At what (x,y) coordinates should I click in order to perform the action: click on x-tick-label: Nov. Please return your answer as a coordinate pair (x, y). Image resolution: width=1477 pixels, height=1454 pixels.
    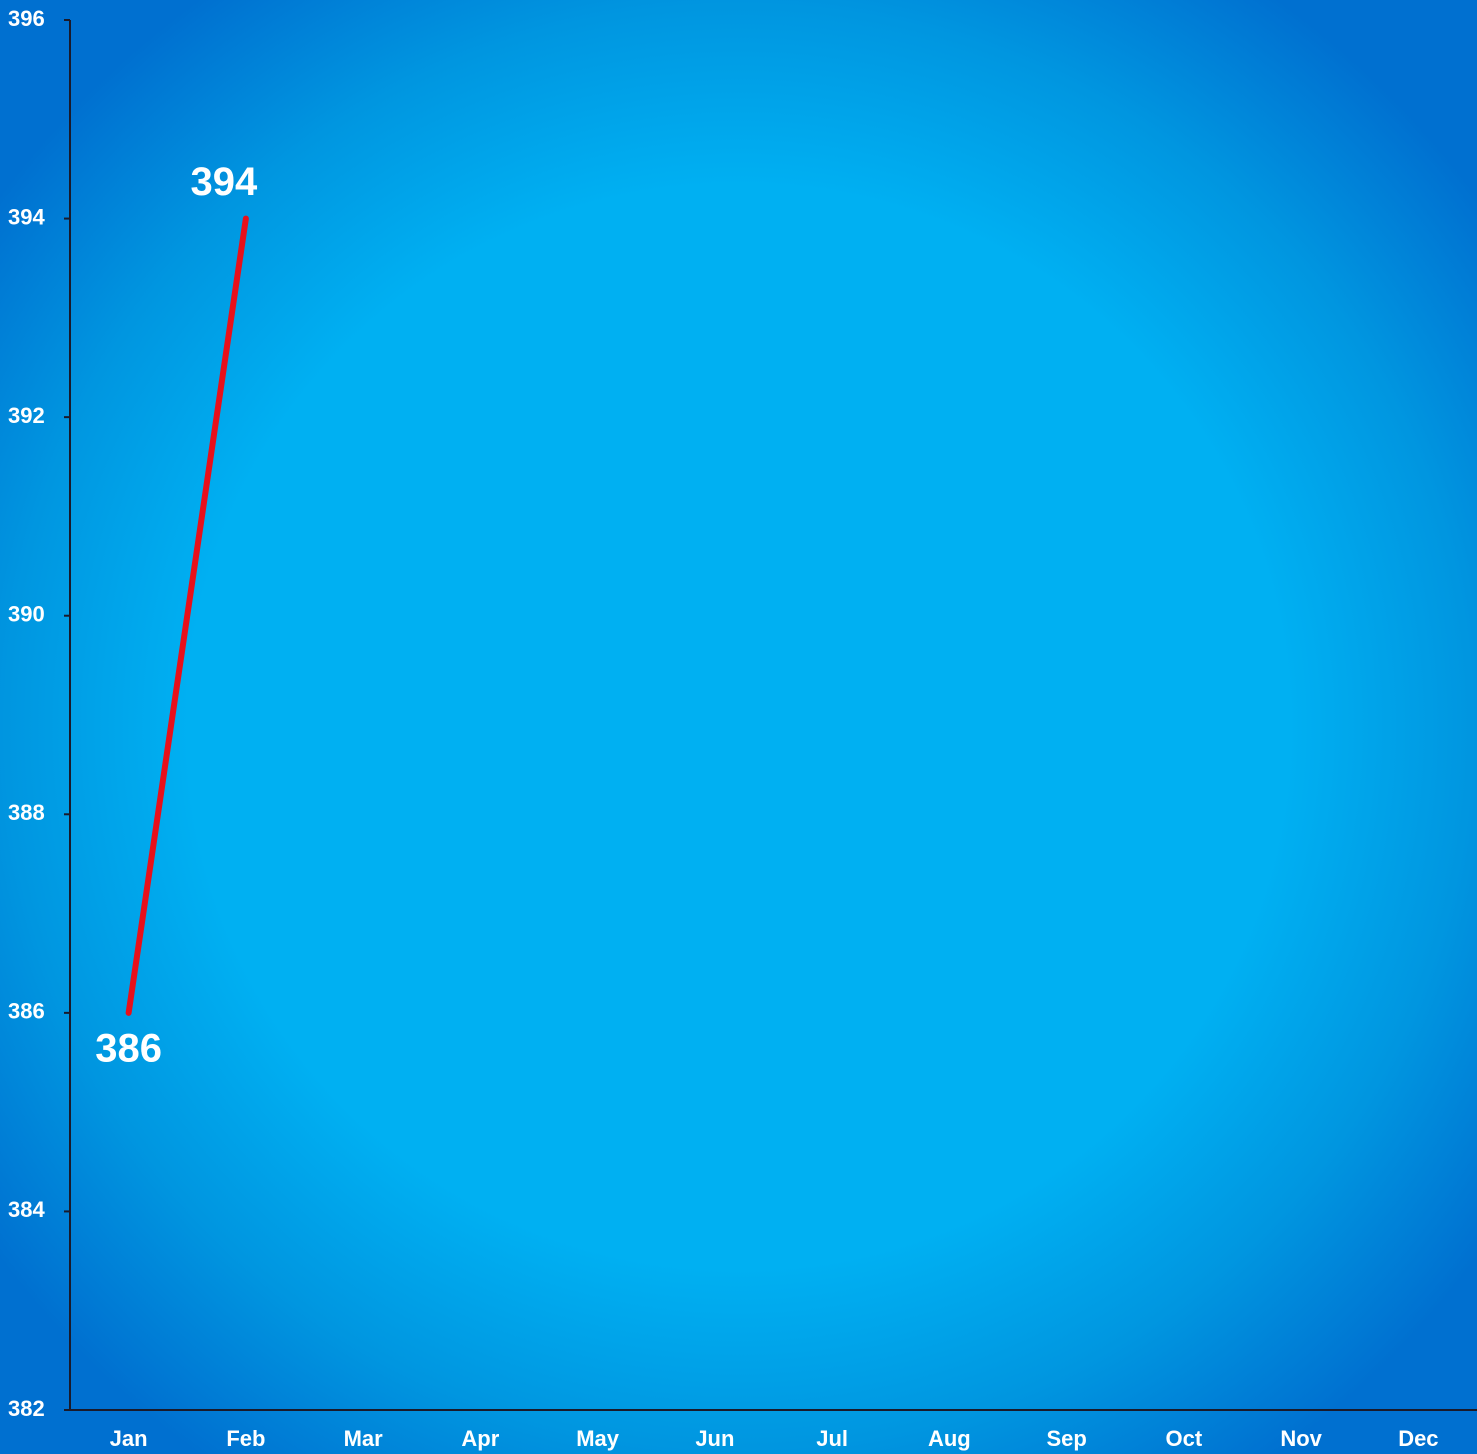
    Looking at the image, I should click on (1301, 1438).